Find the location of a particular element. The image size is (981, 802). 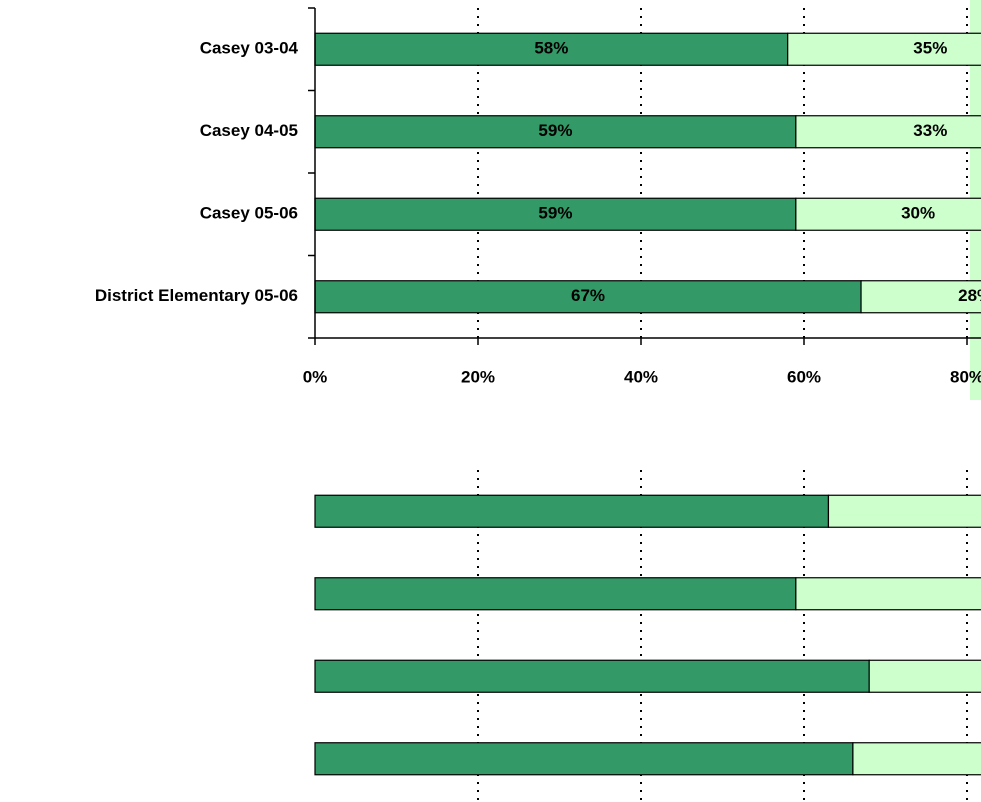

value-label: 35% is located at coordinates (930, 48).